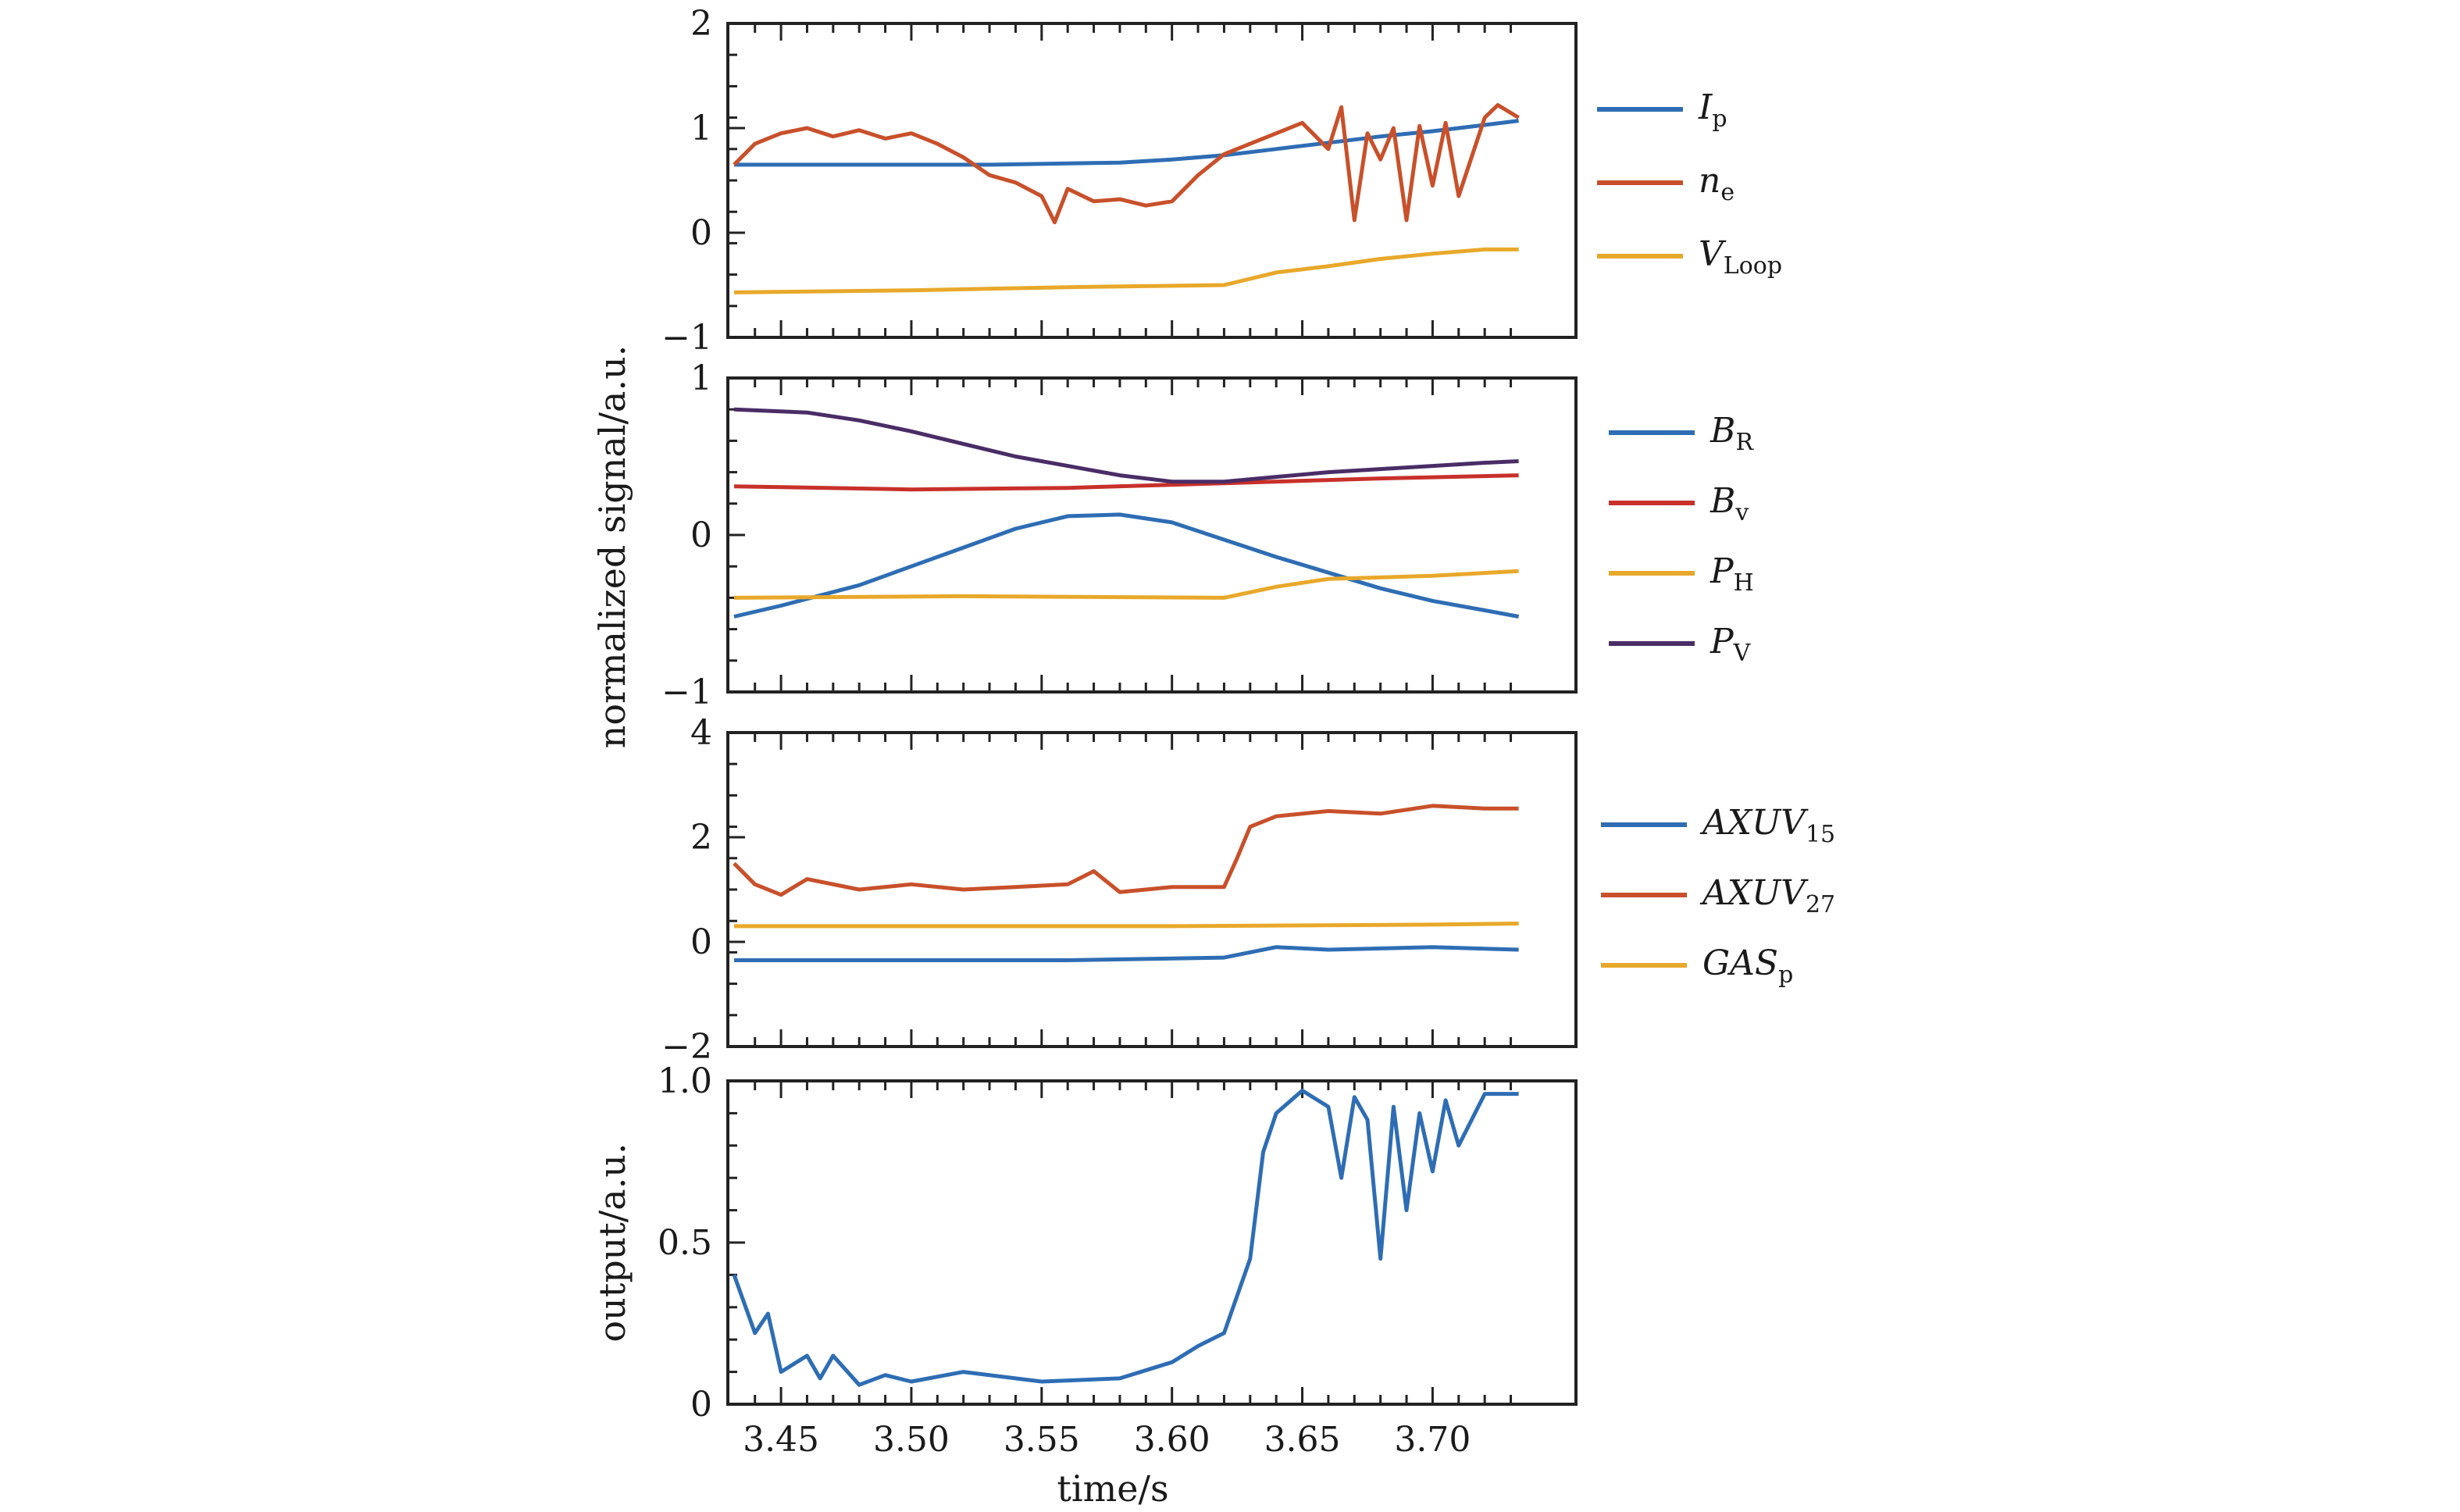 The width and height of the screenshot is (2460, 1512). I want to click on legend-label: VLoop, so click(1740, 257).